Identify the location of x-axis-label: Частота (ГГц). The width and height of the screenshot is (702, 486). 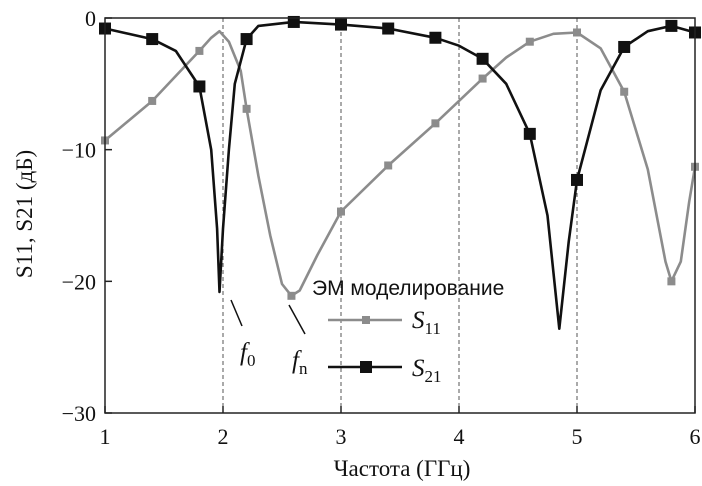
(402, 468).